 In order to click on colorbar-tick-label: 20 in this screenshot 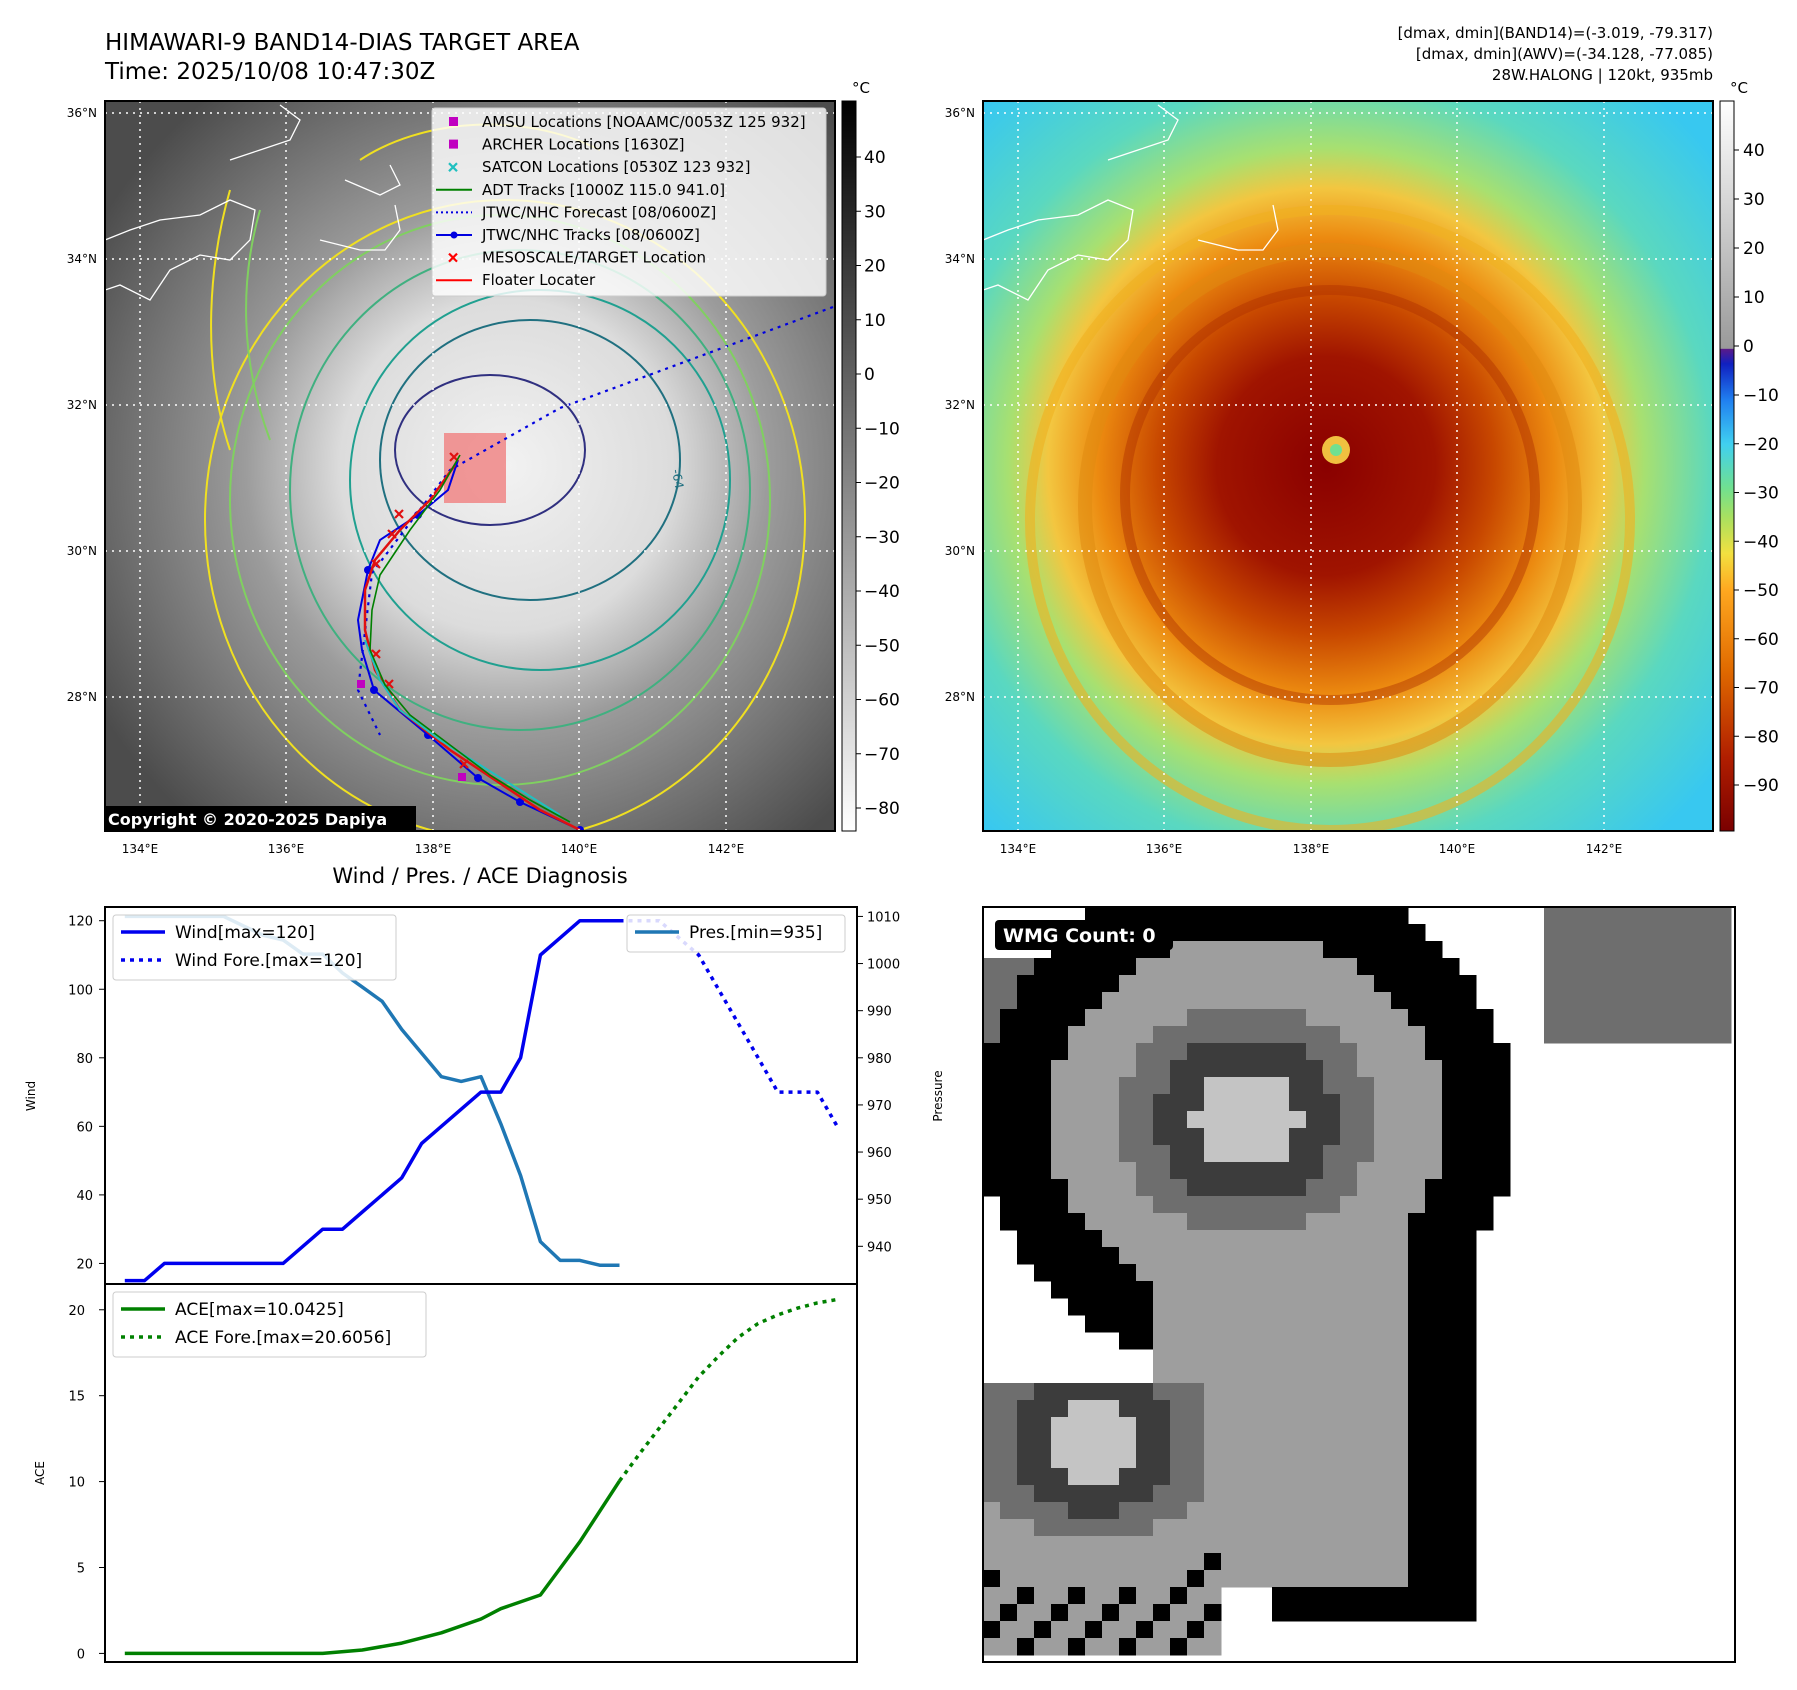, I will do `click(875, 267)`.